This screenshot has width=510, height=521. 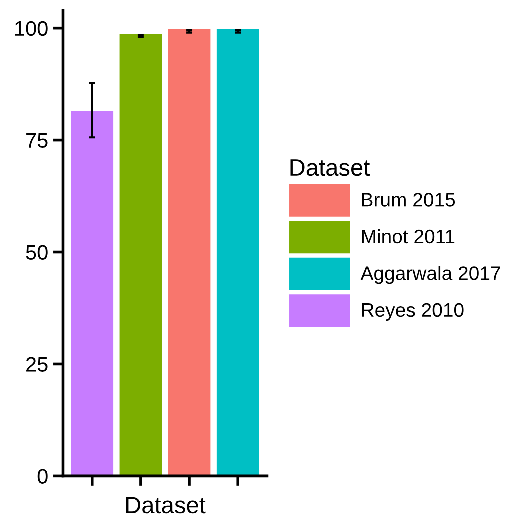 I want to click on y-tick-label: 100, so click(x=31, y=28).